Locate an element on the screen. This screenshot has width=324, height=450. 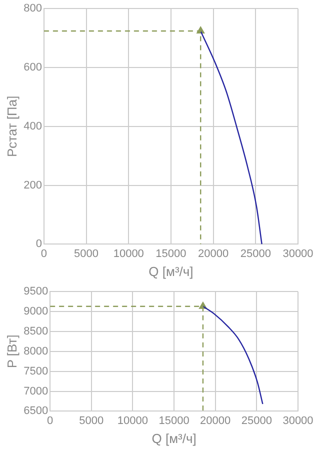
y-tick-label: 200 is located at coordinates (33, 185).